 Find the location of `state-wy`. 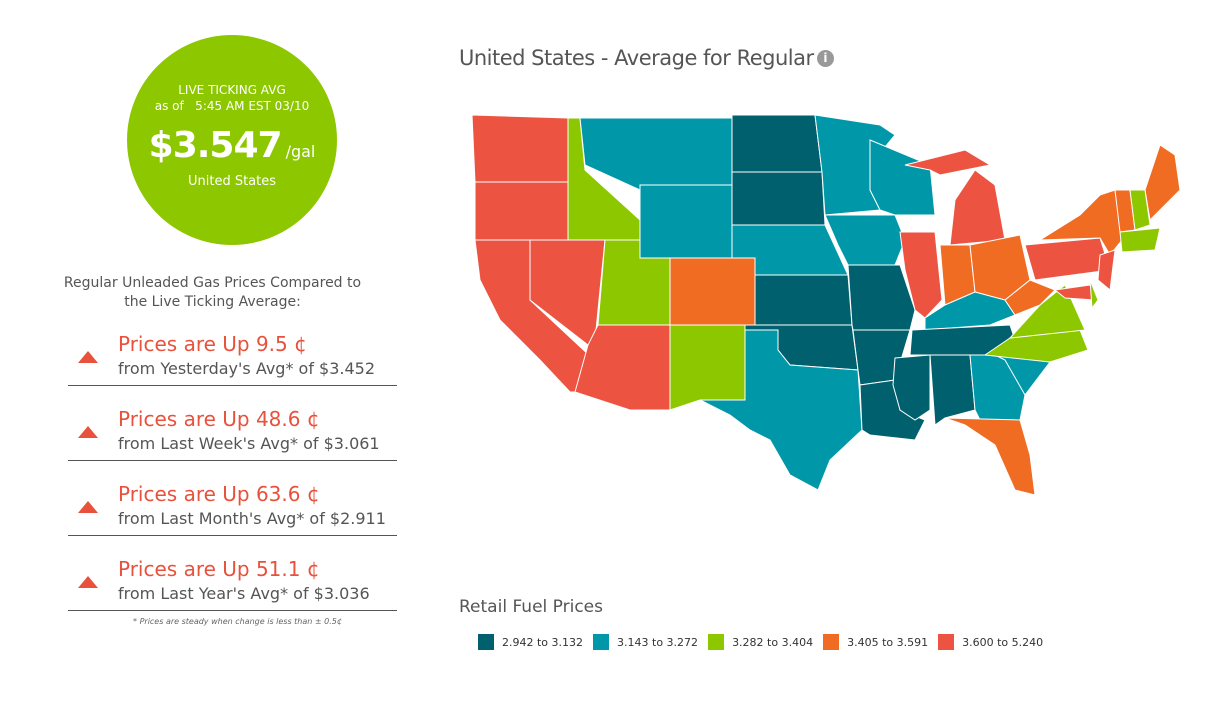

state-wy is located at coordinates (686, 221).